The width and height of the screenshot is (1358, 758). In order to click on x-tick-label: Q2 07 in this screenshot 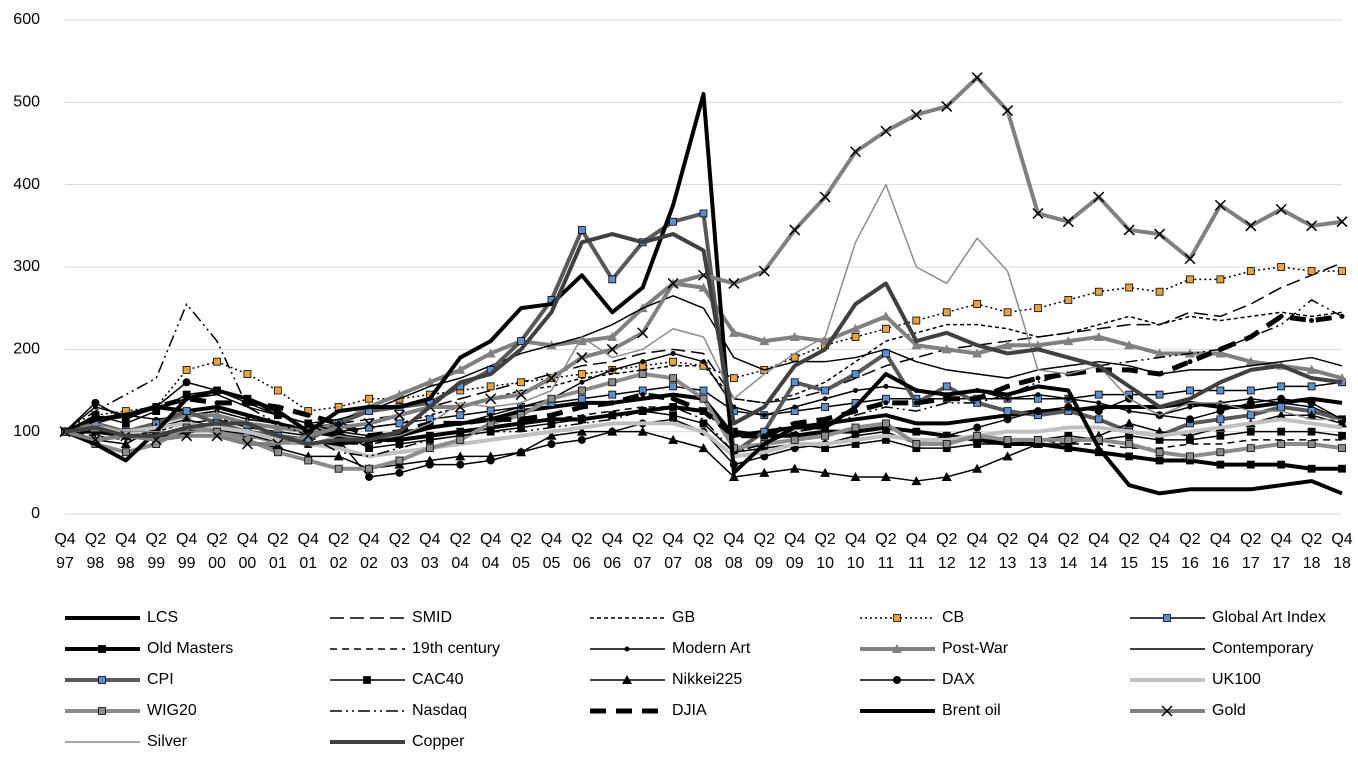, I will do `click(642, 551)`.